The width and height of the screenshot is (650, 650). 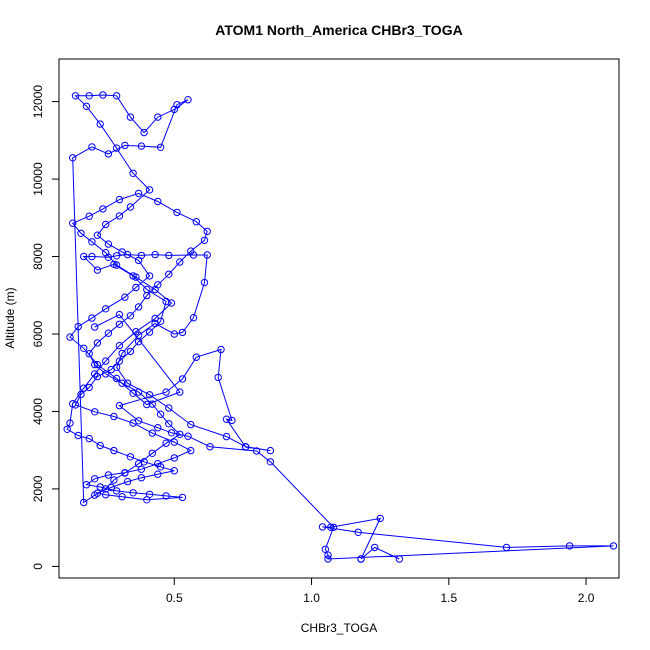 What do you see at coordinates (38, 256) in the screenshot?
I see `y-tick-label: 8000` at bounding box center [38, 256].